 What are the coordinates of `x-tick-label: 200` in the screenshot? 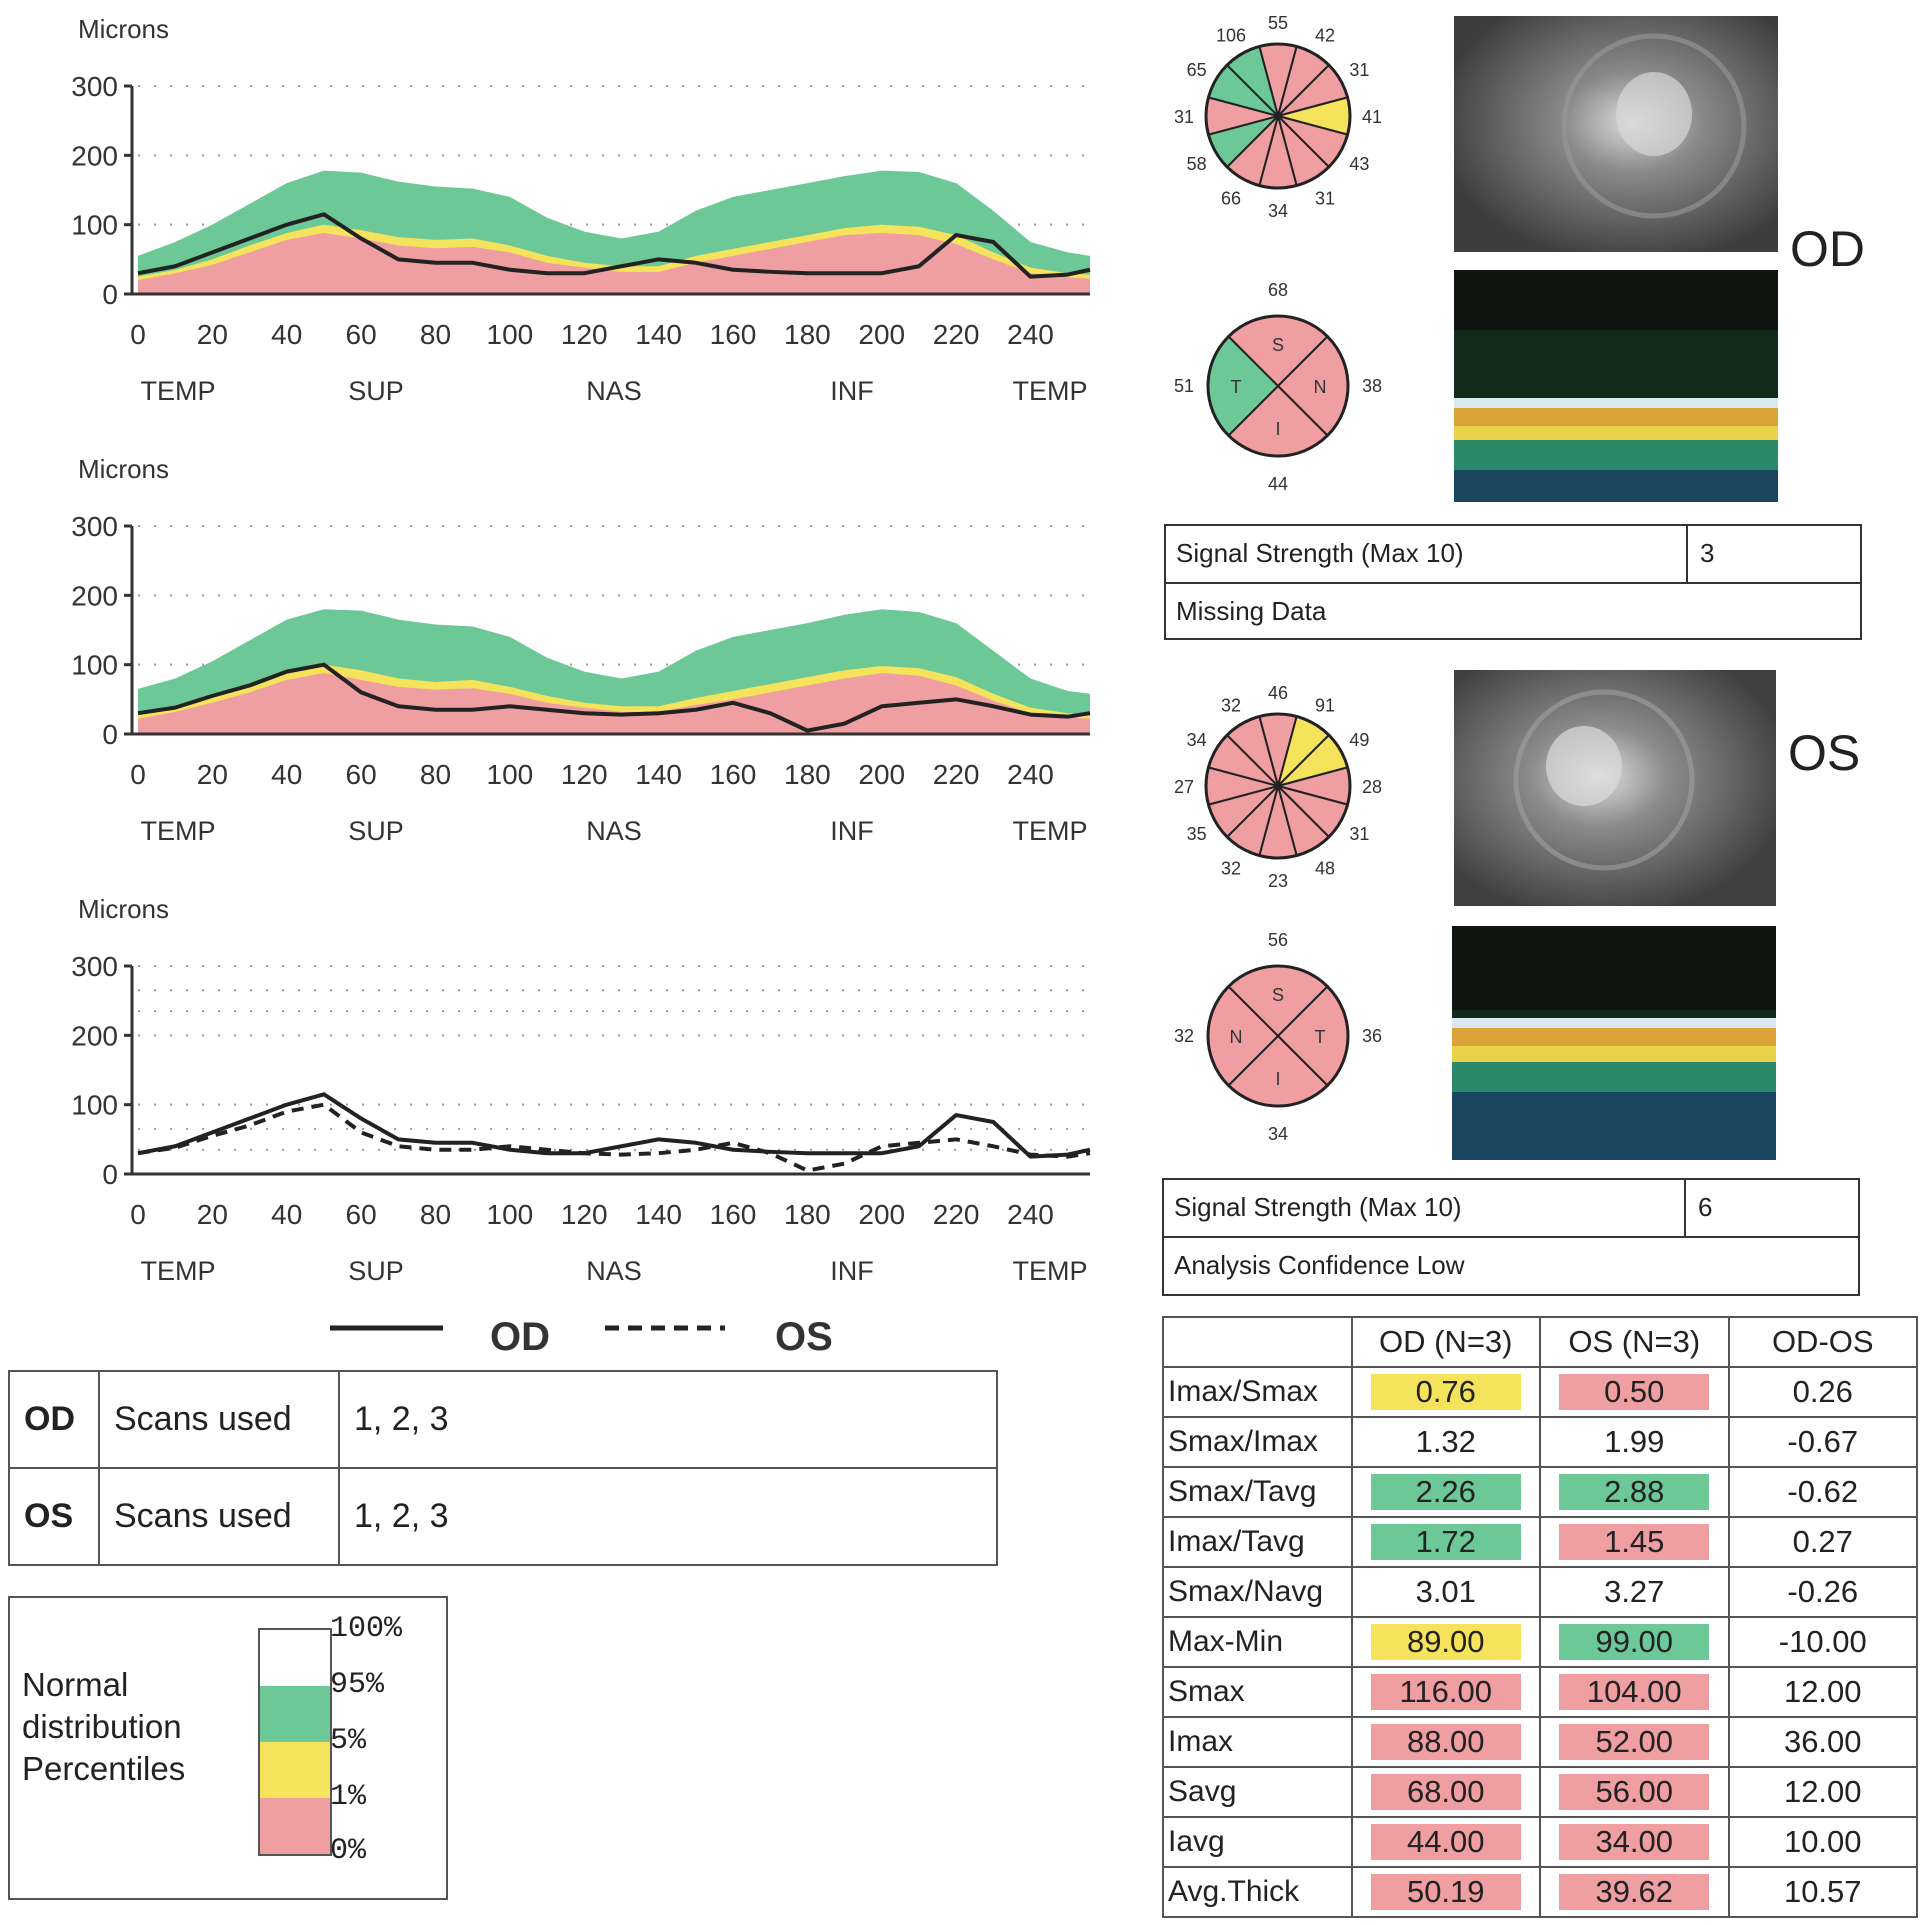 It's located at (881, 774).